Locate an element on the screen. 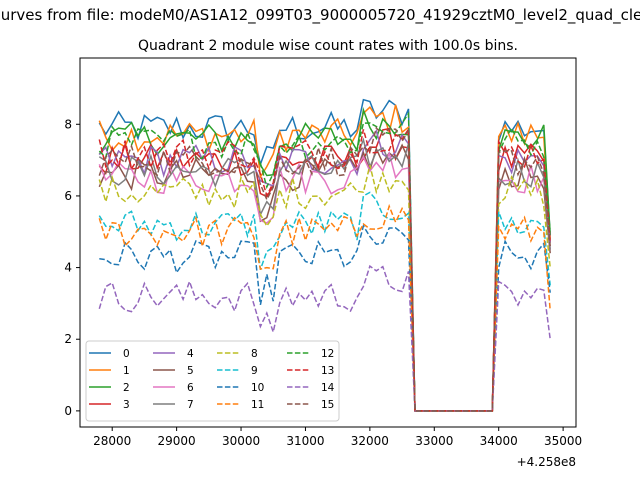  y-tick-label: 4 is located at coordinates (68, 268).